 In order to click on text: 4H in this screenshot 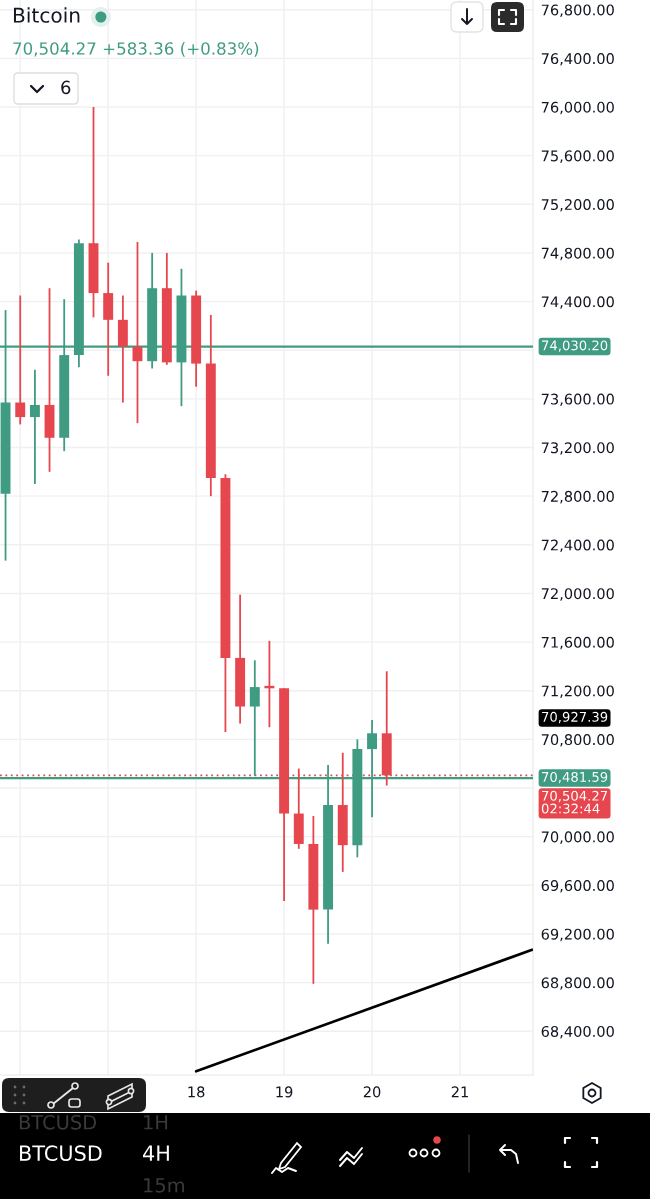, I will do `click(156, 1153)`.